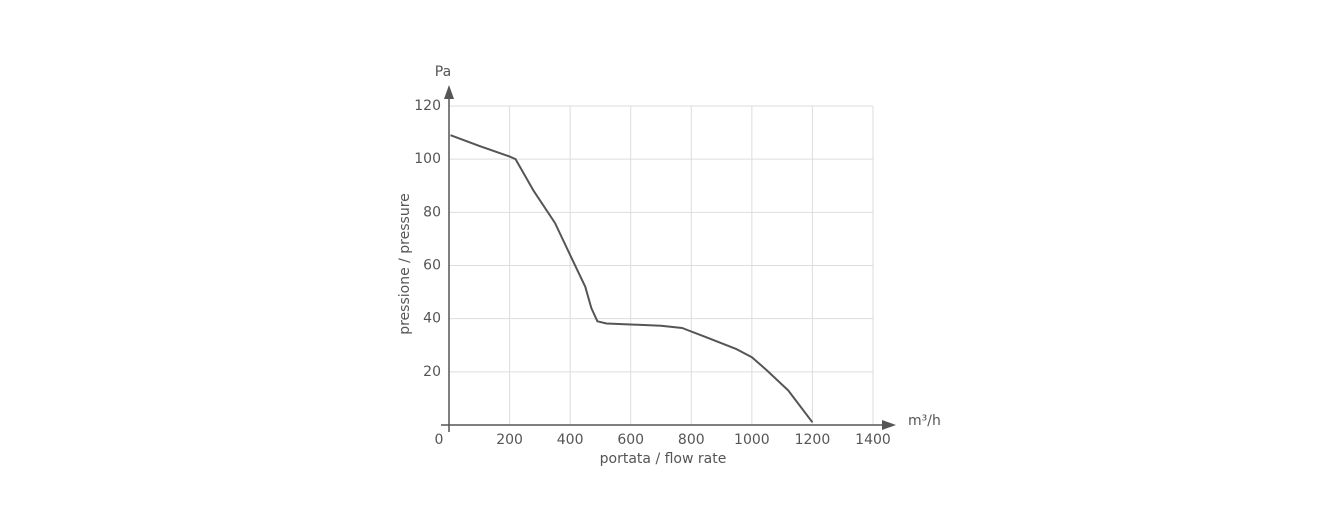 The image size is (1338, 530). Describe the element at coordinates (443, 72) in the screenshot. I see `y-unit: Pa` at that location.